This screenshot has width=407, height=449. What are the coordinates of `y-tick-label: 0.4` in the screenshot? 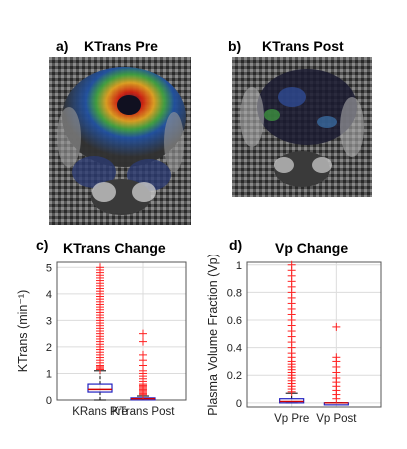 It's located at (234, 349).